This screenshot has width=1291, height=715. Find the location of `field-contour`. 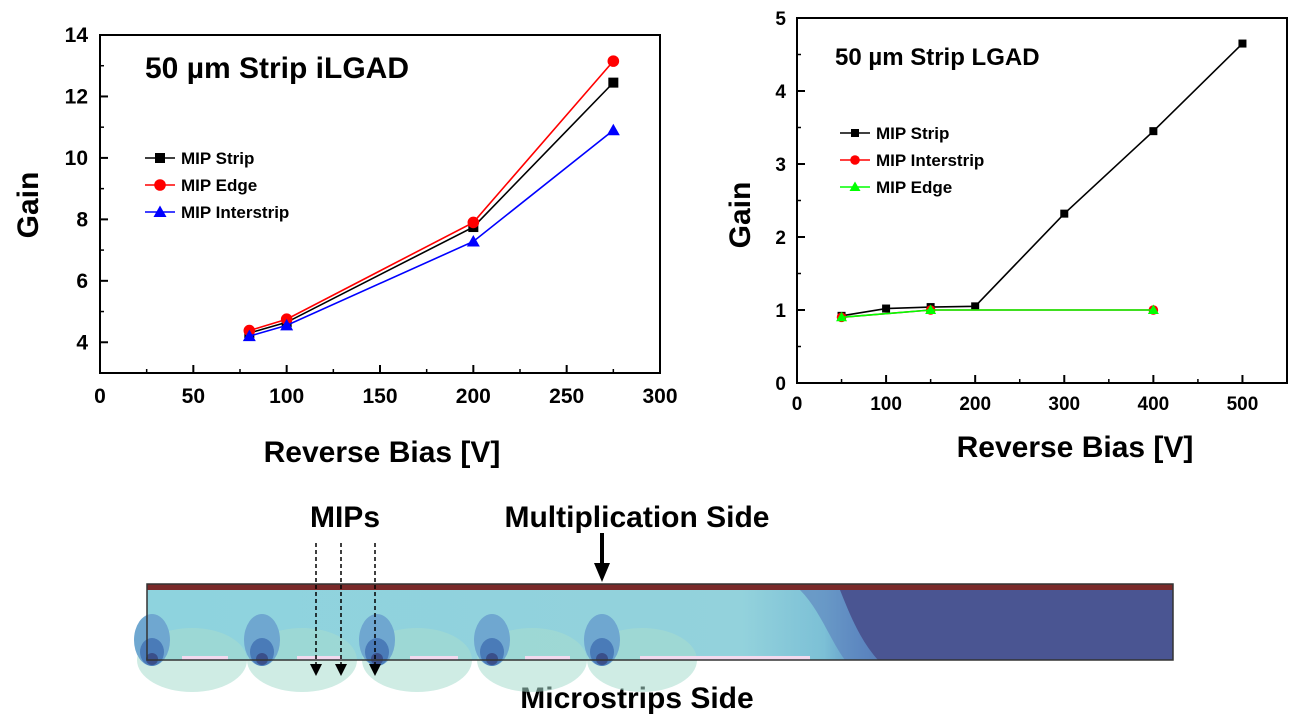

field-contour is located at coordinates (1006, 625).